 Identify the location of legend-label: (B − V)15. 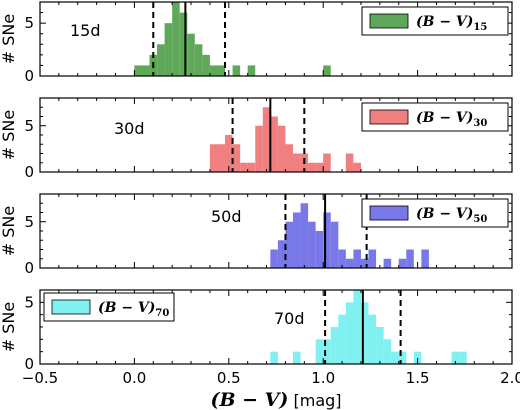
(451, 23).